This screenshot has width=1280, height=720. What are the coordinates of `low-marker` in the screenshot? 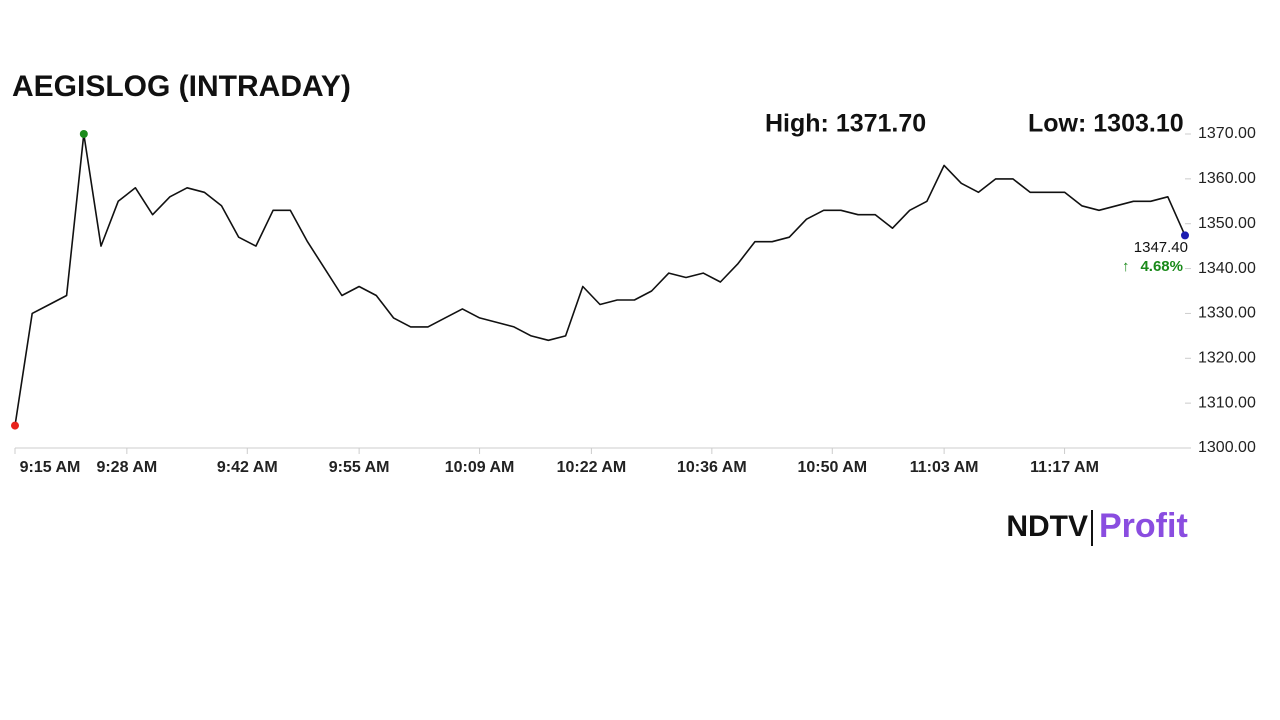 It's located at (15, 425).